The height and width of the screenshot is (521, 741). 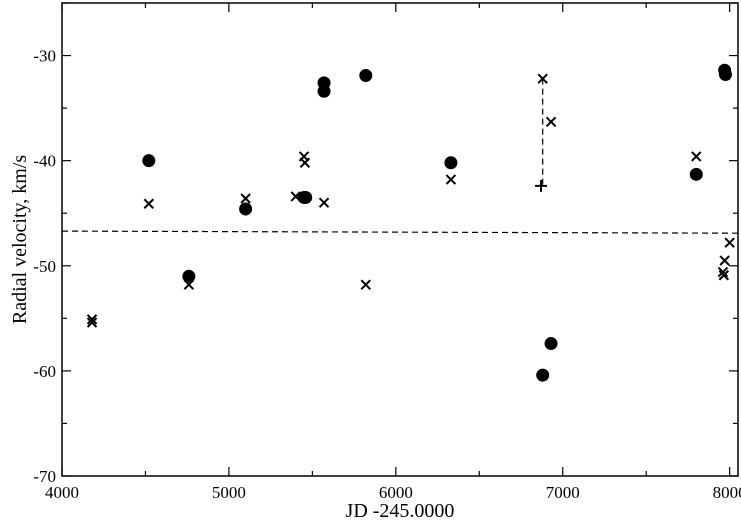 What do you see at coordinates (229, 492) in the screenshot?
I see `x-tick-label: 5000` at bounding box center [229, 492].